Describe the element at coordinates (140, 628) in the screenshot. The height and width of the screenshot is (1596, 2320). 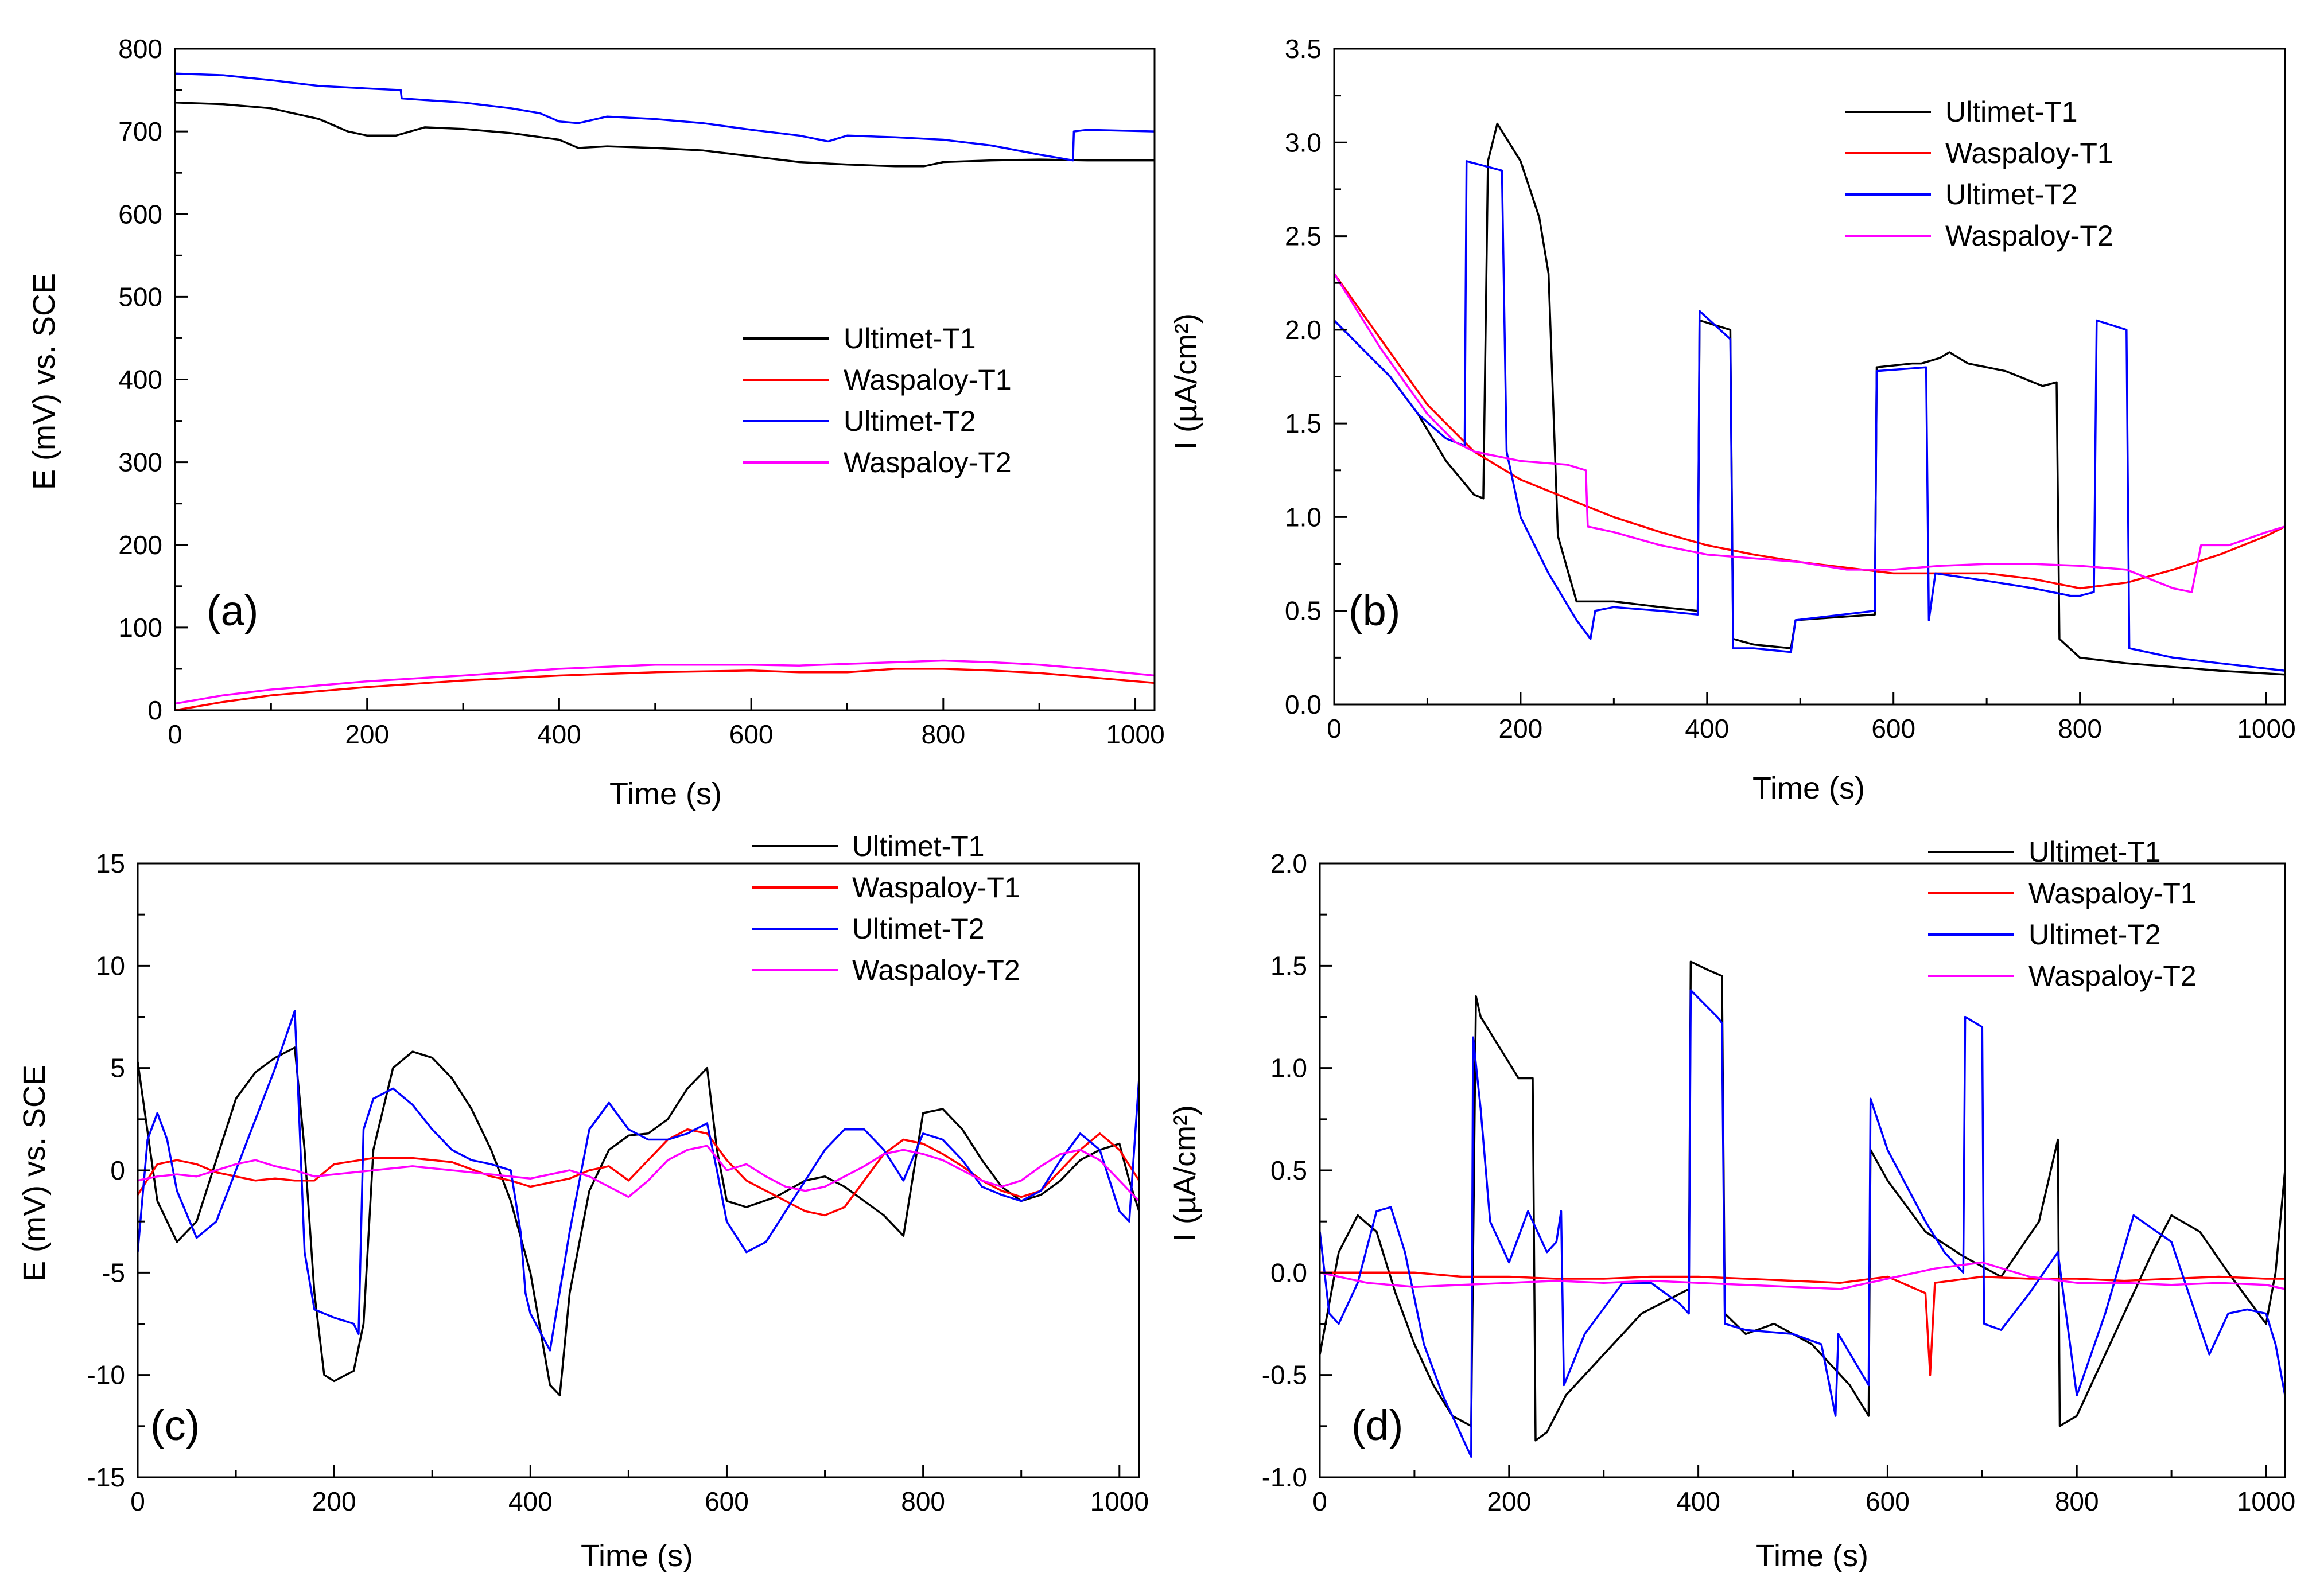
I see `y-tick-label-a: 100` at that location.